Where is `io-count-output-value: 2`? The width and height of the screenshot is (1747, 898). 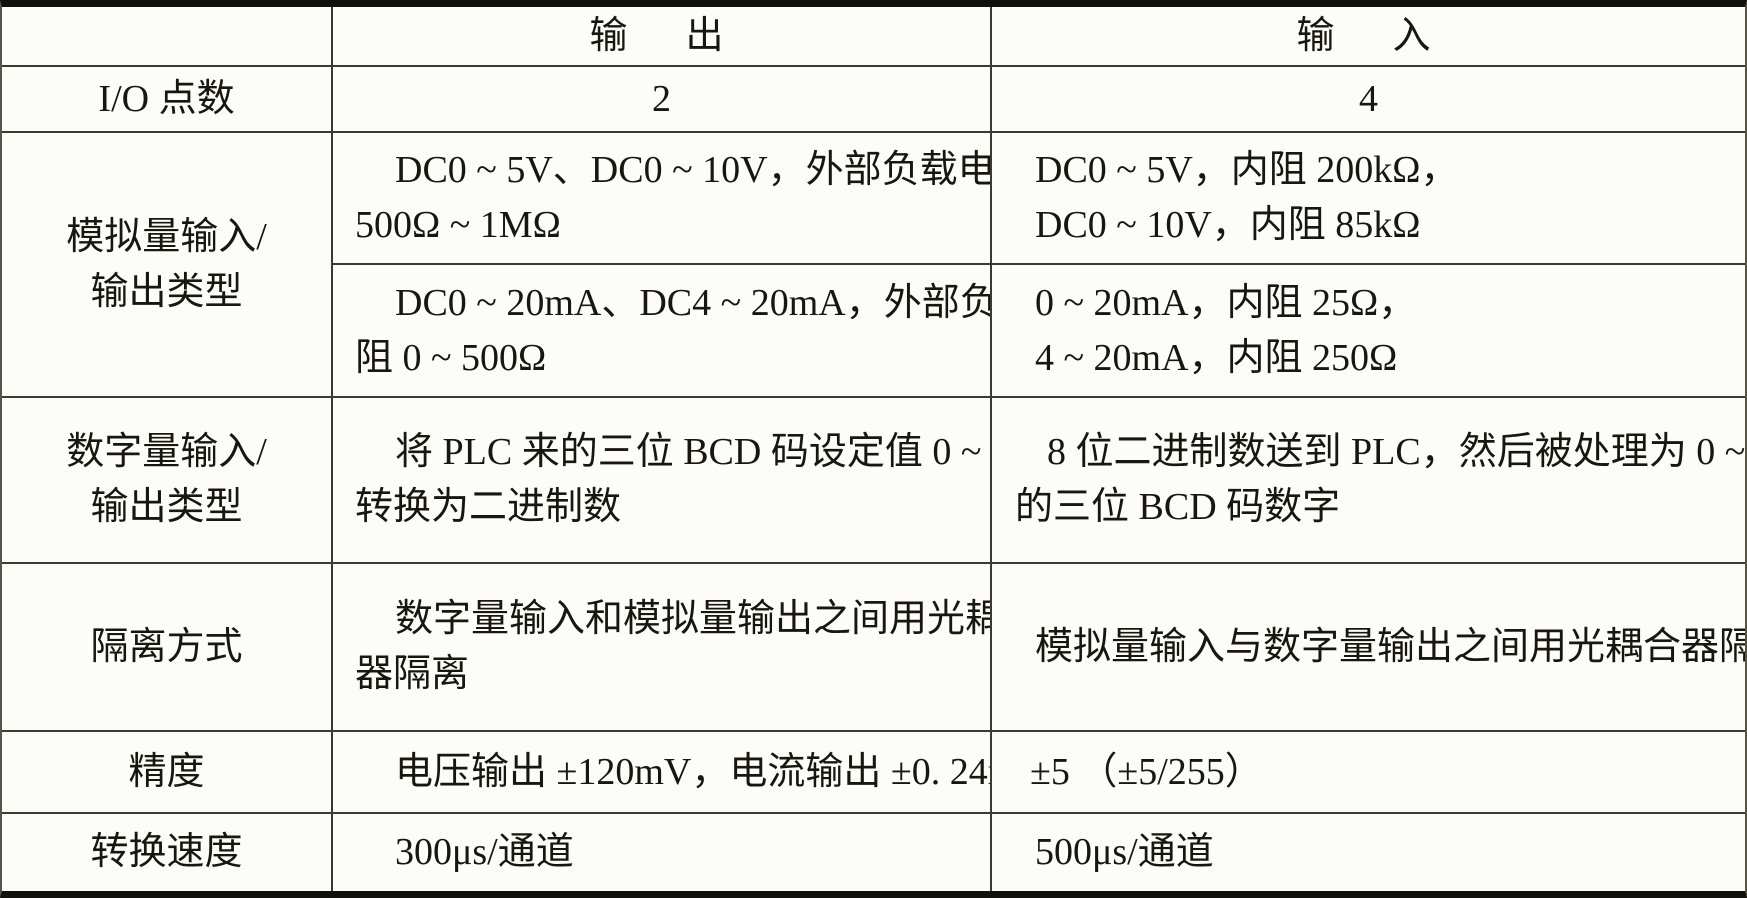
io-count-output-value: 2 is located at coordinates (661, 98).